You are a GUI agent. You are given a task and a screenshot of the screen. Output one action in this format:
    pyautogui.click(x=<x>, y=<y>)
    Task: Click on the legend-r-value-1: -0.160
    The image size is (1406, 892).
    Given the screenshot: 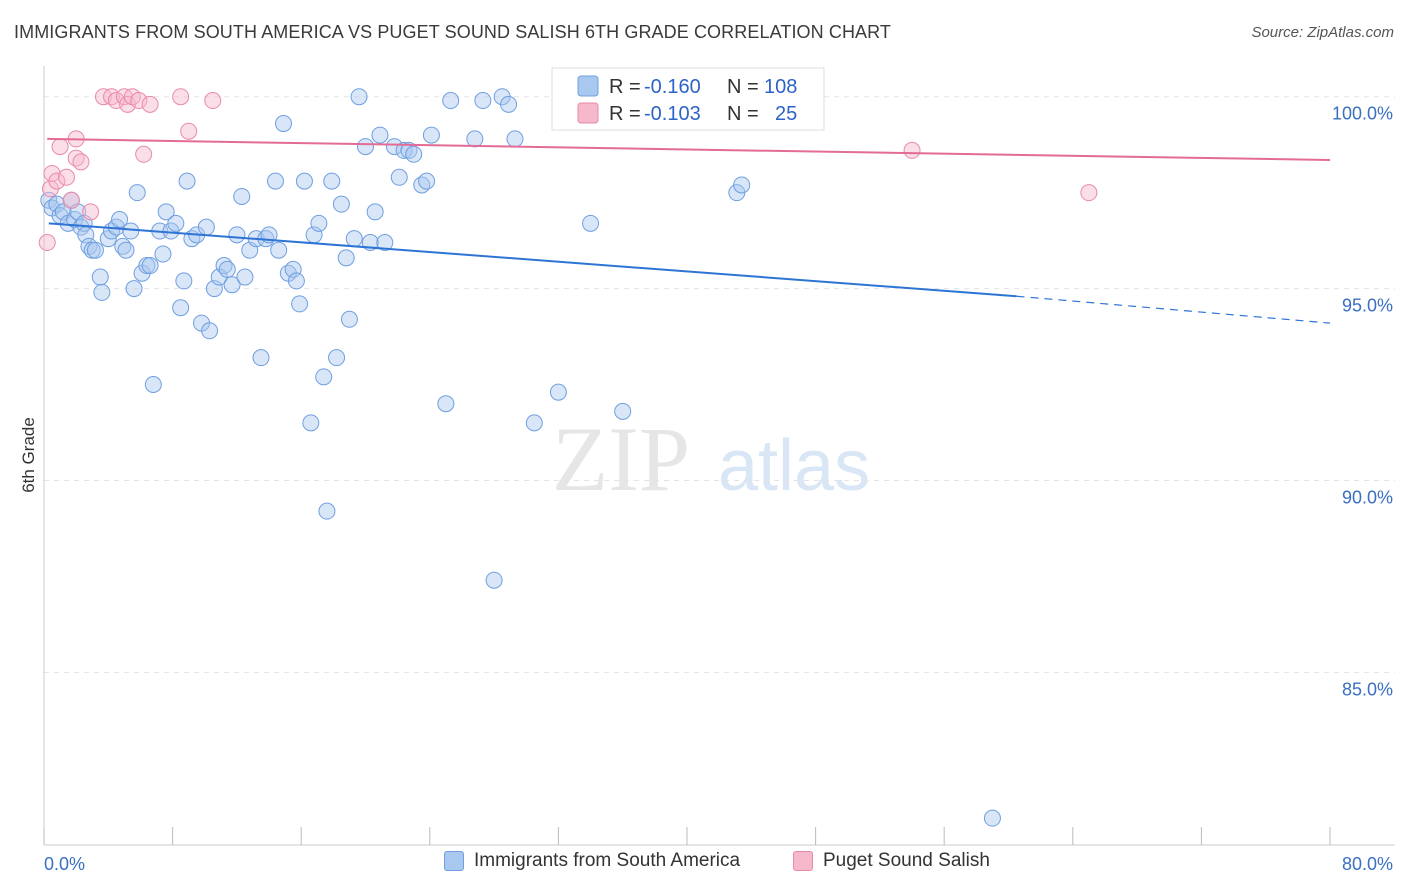 What is the action you would take?
    pyautogui.click(x=672, y=87)
    